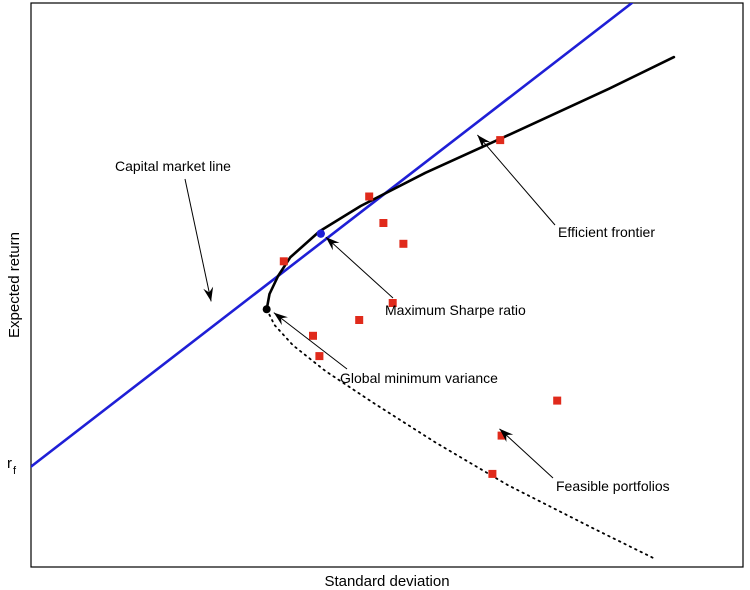  What do you see at coordinates (386, 581) in the screenshot?
I see `x-axis-label: Standard deviation` at bounding box center [386, 581].